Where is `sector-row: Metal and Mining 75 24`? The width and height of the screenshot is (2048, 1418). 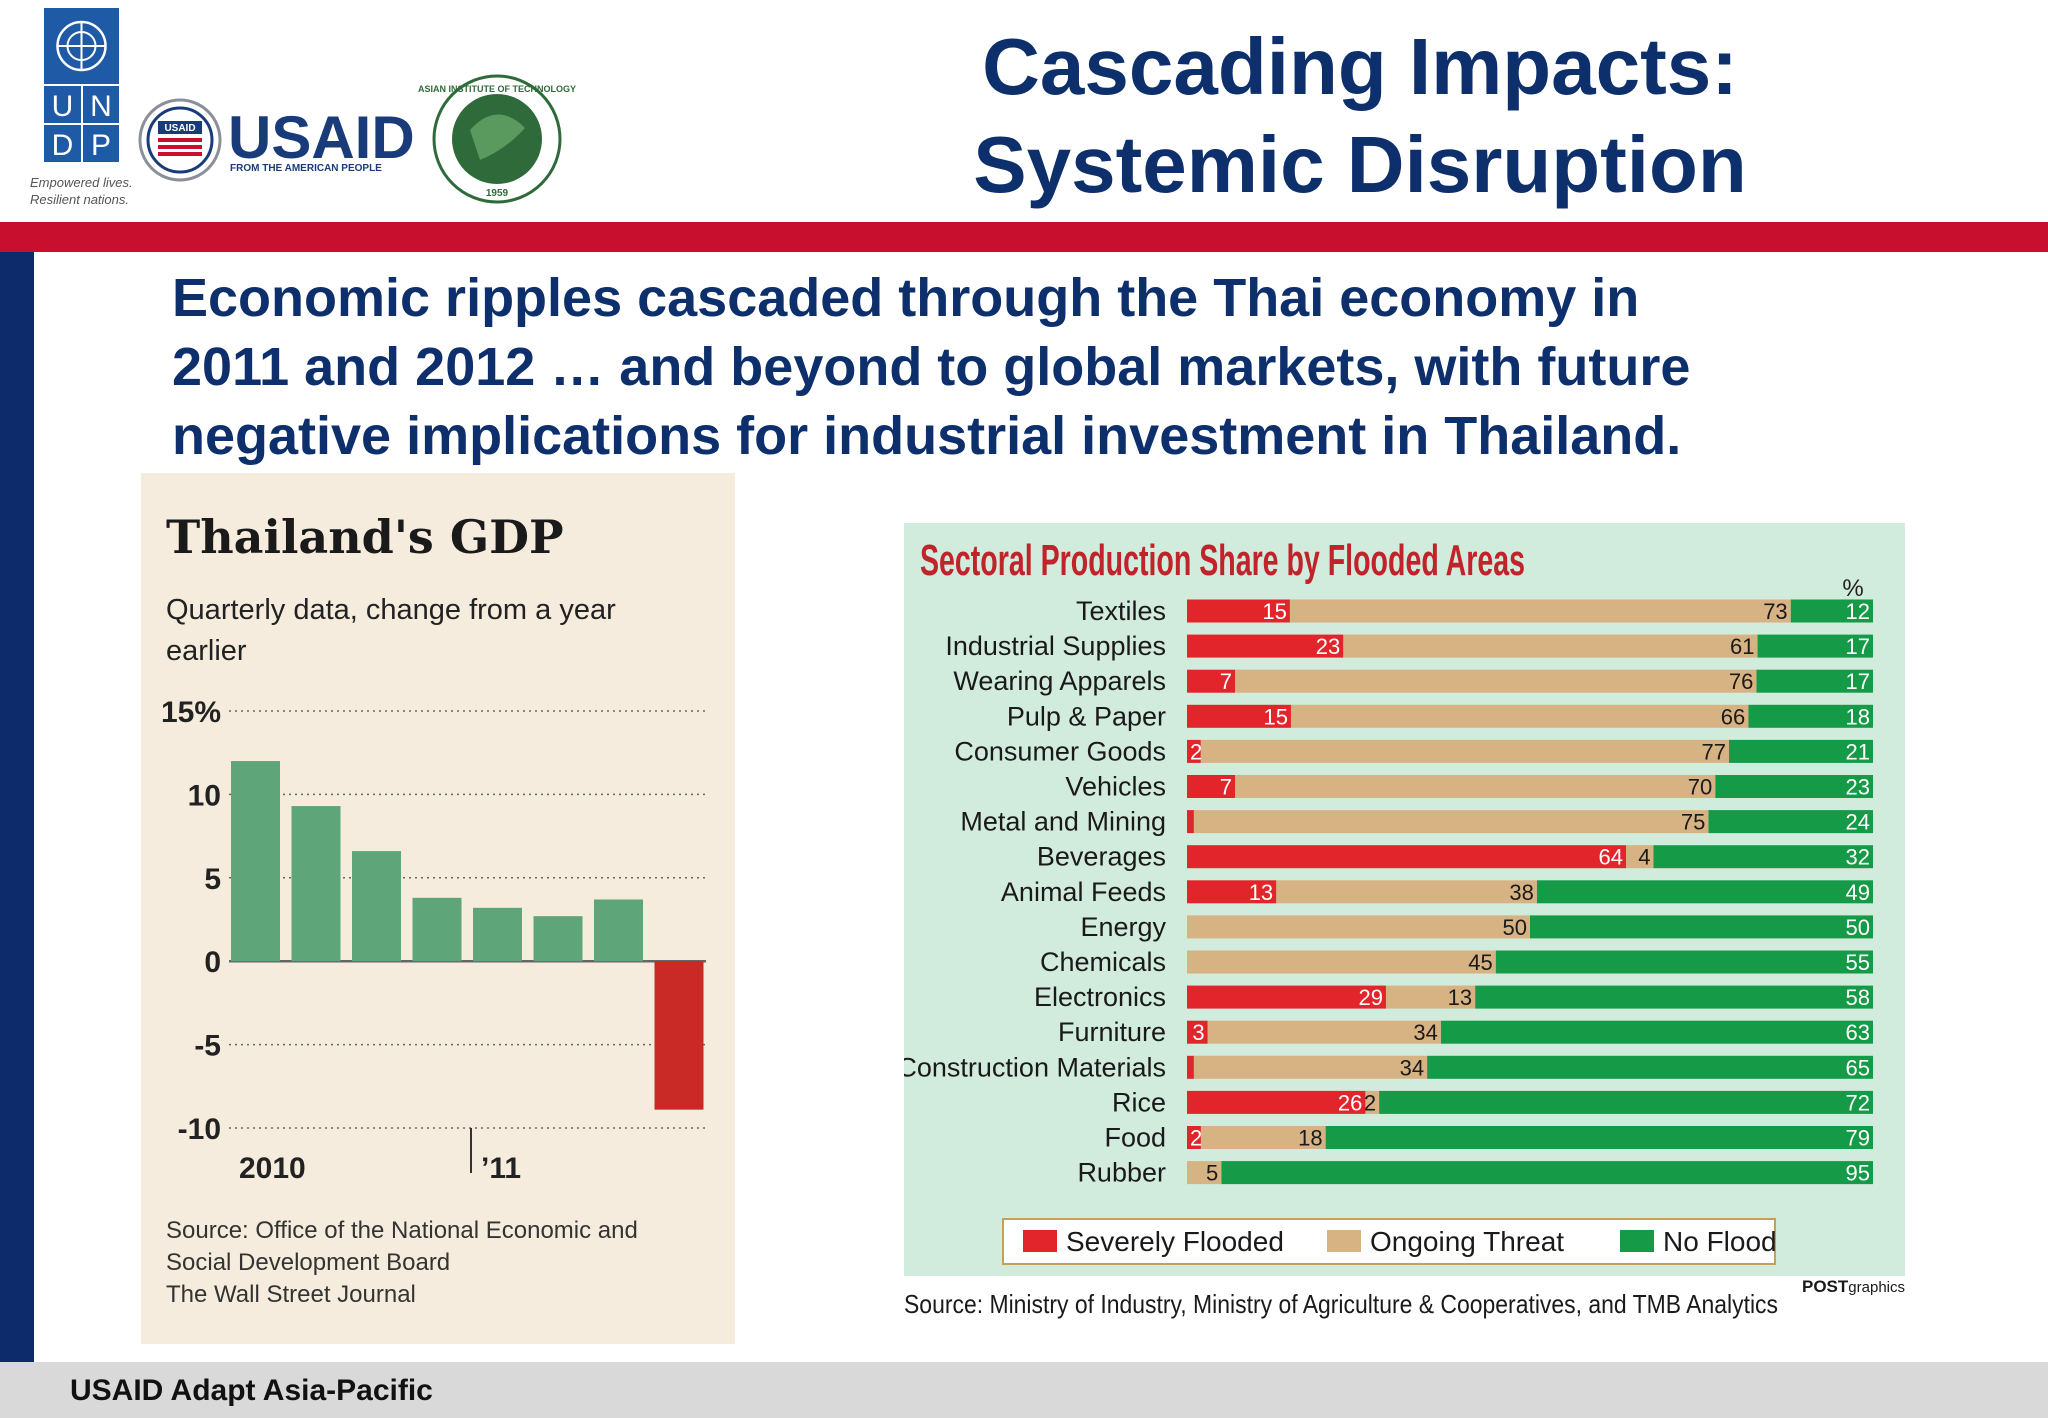
sector-row: Metal and Mining 75 24 is located at coordinates (1416, 822).